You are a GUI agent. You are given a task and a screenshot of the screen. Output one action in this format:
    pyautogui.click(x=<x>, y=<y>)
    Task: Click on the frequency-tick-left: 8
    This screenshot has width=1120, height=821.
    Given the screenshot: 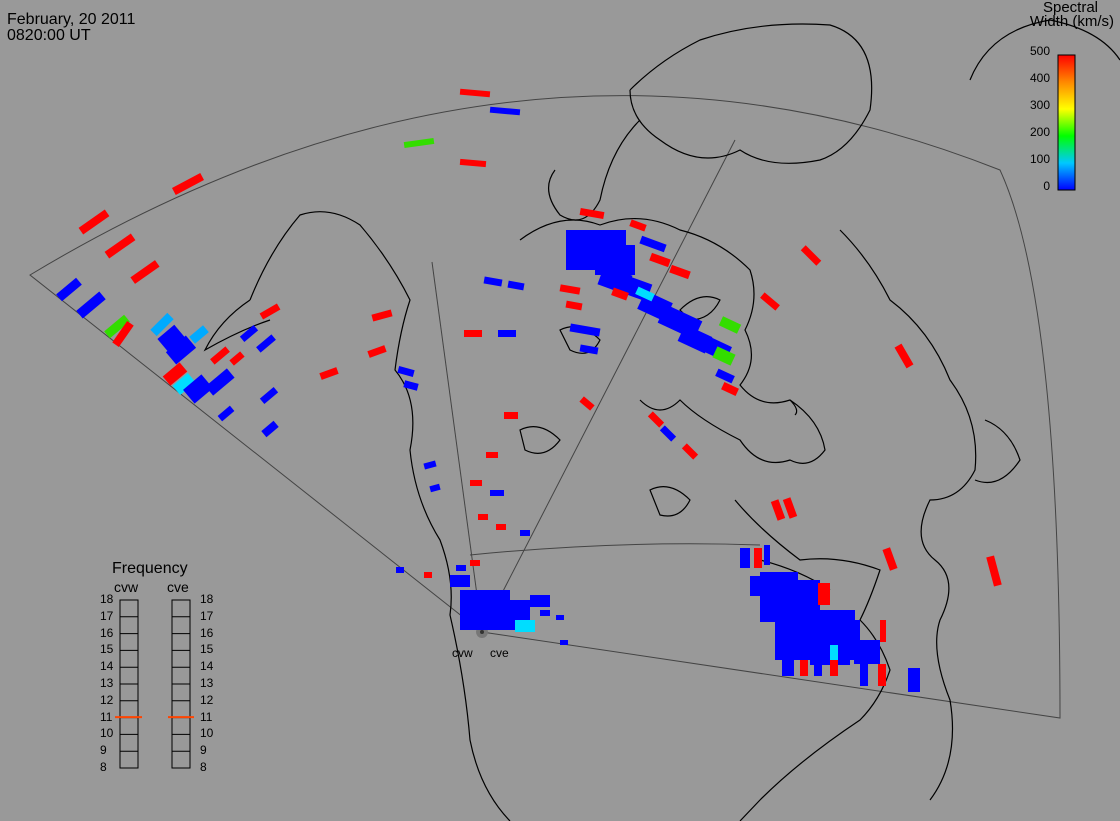 What is the action you would take?
    pyautogui.click(x=103, y=767)
    